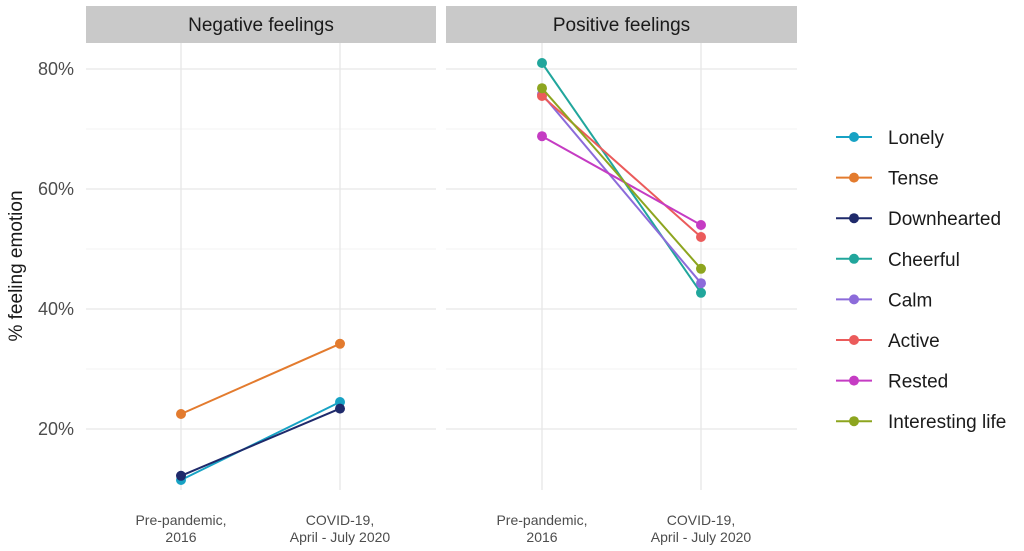 The height and width of the screenshot is (551, 1024). I want to click on legend-label: Tense, so click(913, 179).